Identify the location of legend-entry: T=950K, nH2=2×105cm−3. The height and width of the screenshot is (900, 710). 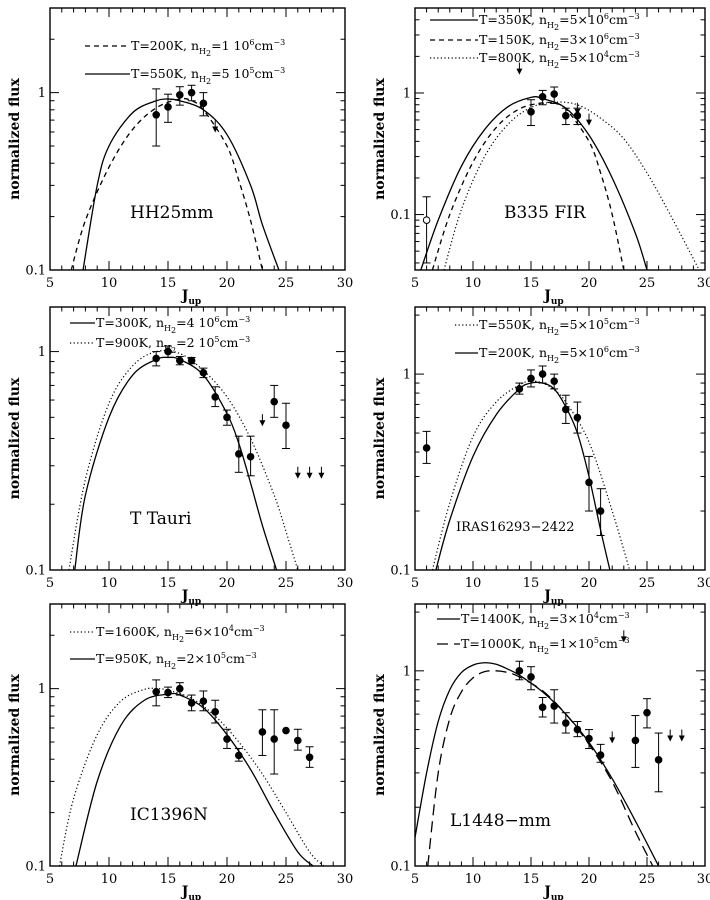
(176, 661).